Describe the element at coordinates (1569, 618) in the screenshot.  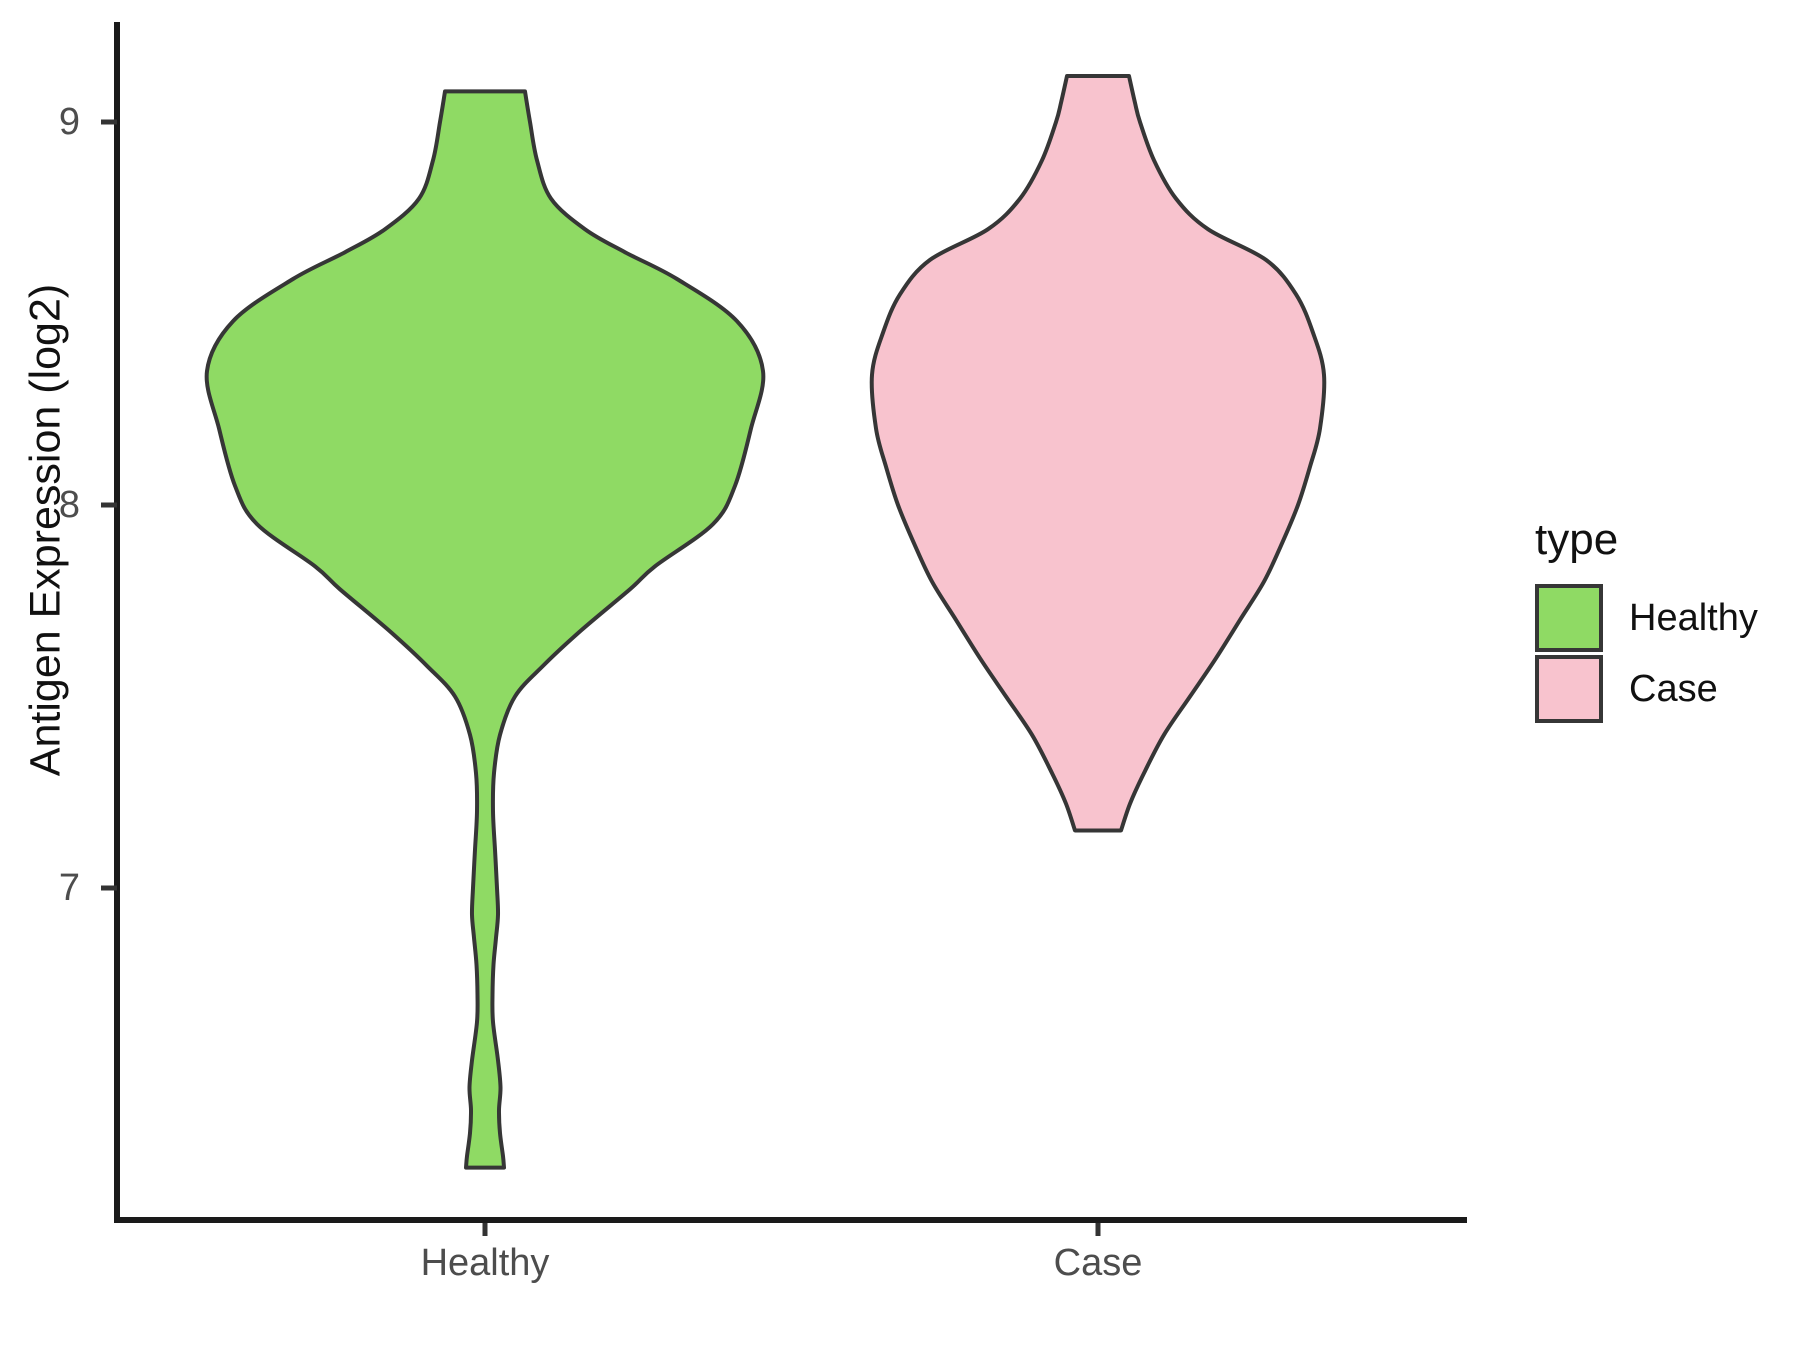
I see `legend-key-healthy-swatch` at that location.